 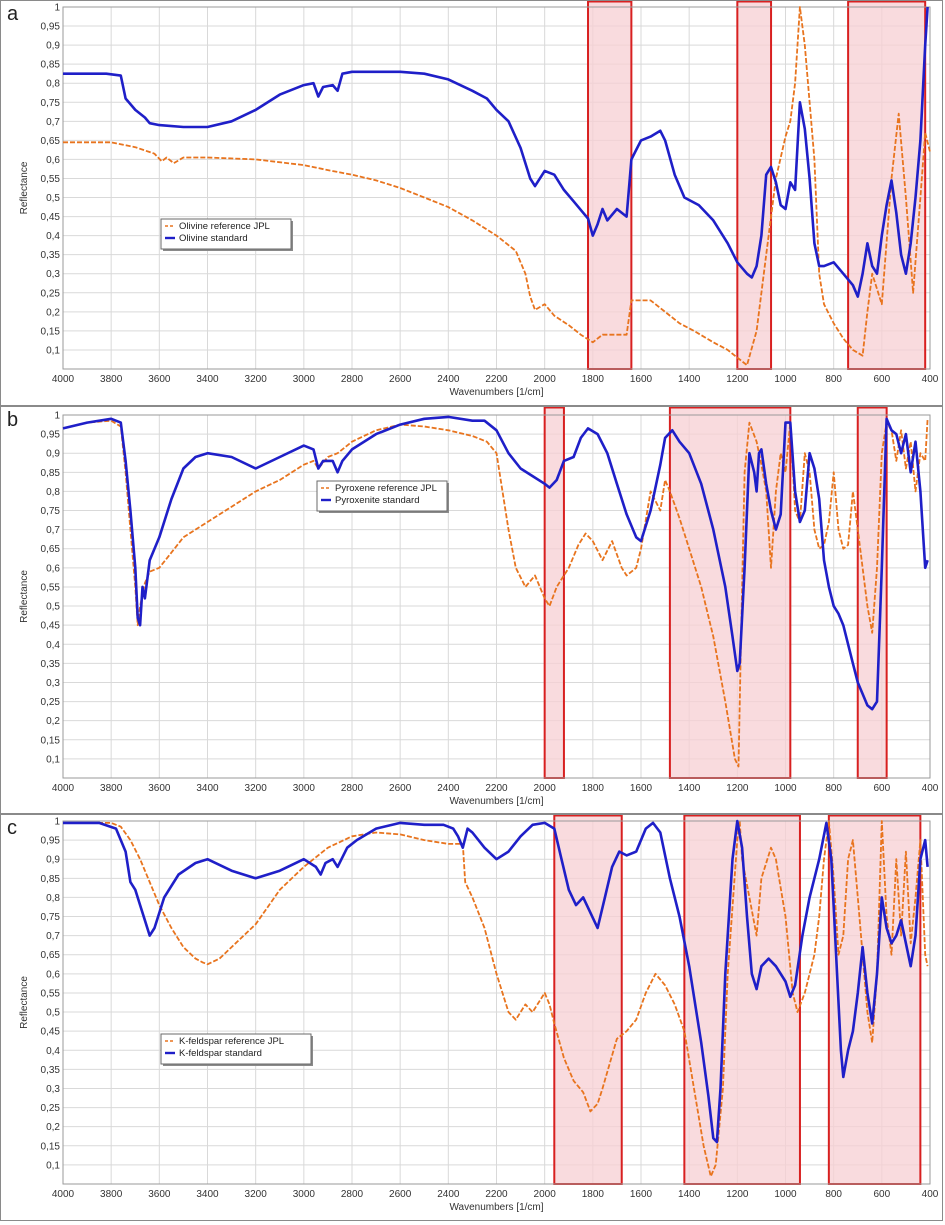 I want to click on legend-entry-label: K-feldspar standard, so click(x=220, y=1053).